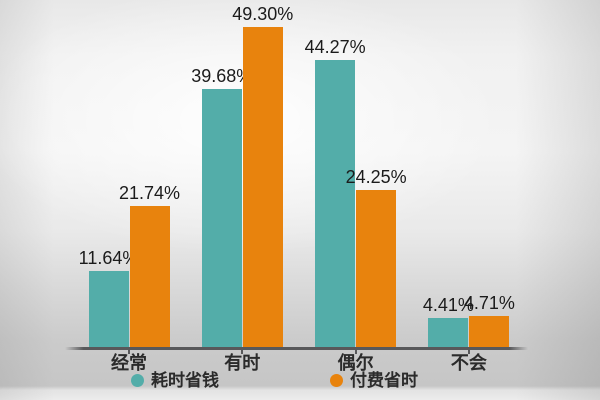  Describe the element at coordinates (296, 348) in the screenshot. I see `x-axis-line` at that location.